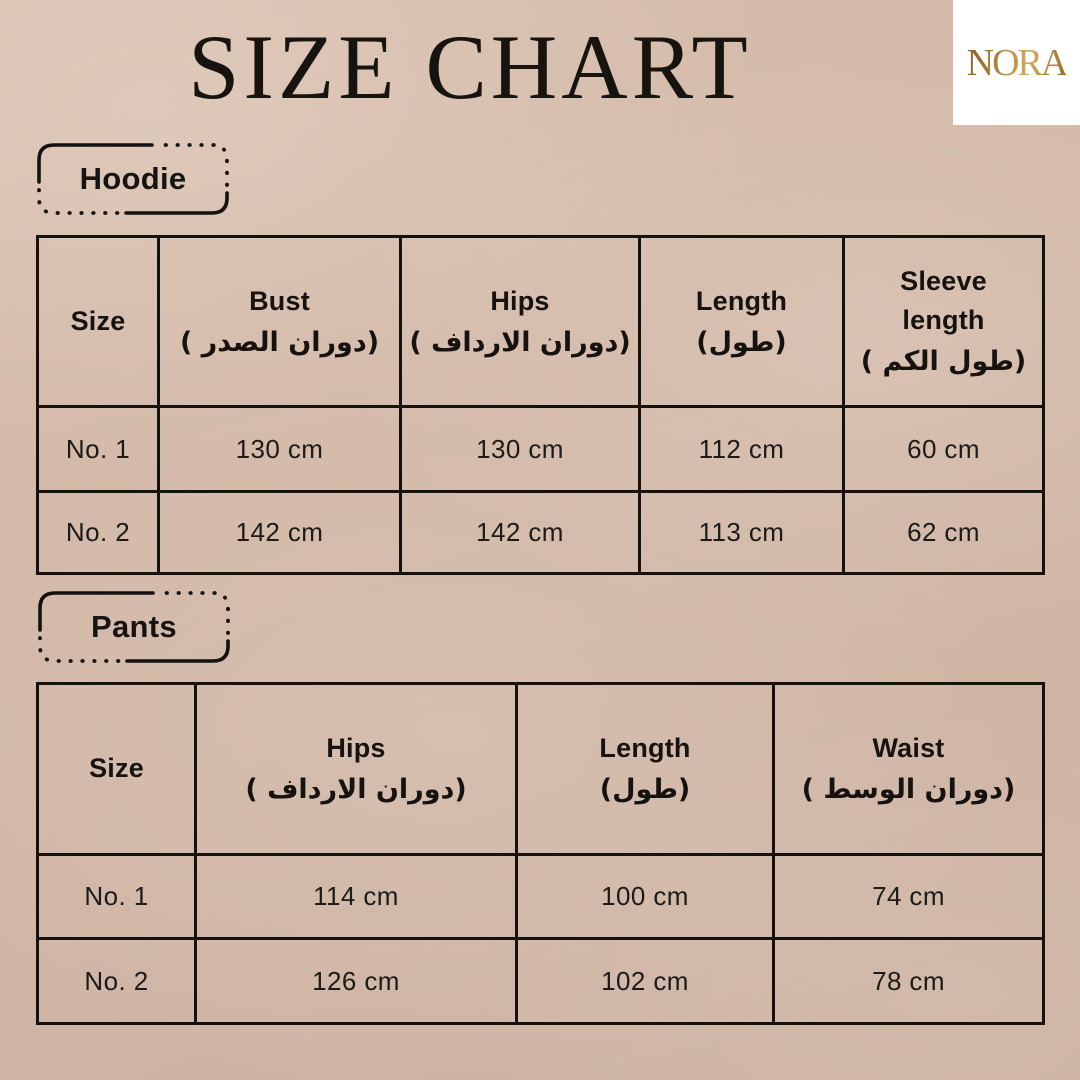 Image resolution: width=1080 pixels, height=1080 pixels. I want to click on column-header-text: Sleeve length, so click(943, 300).